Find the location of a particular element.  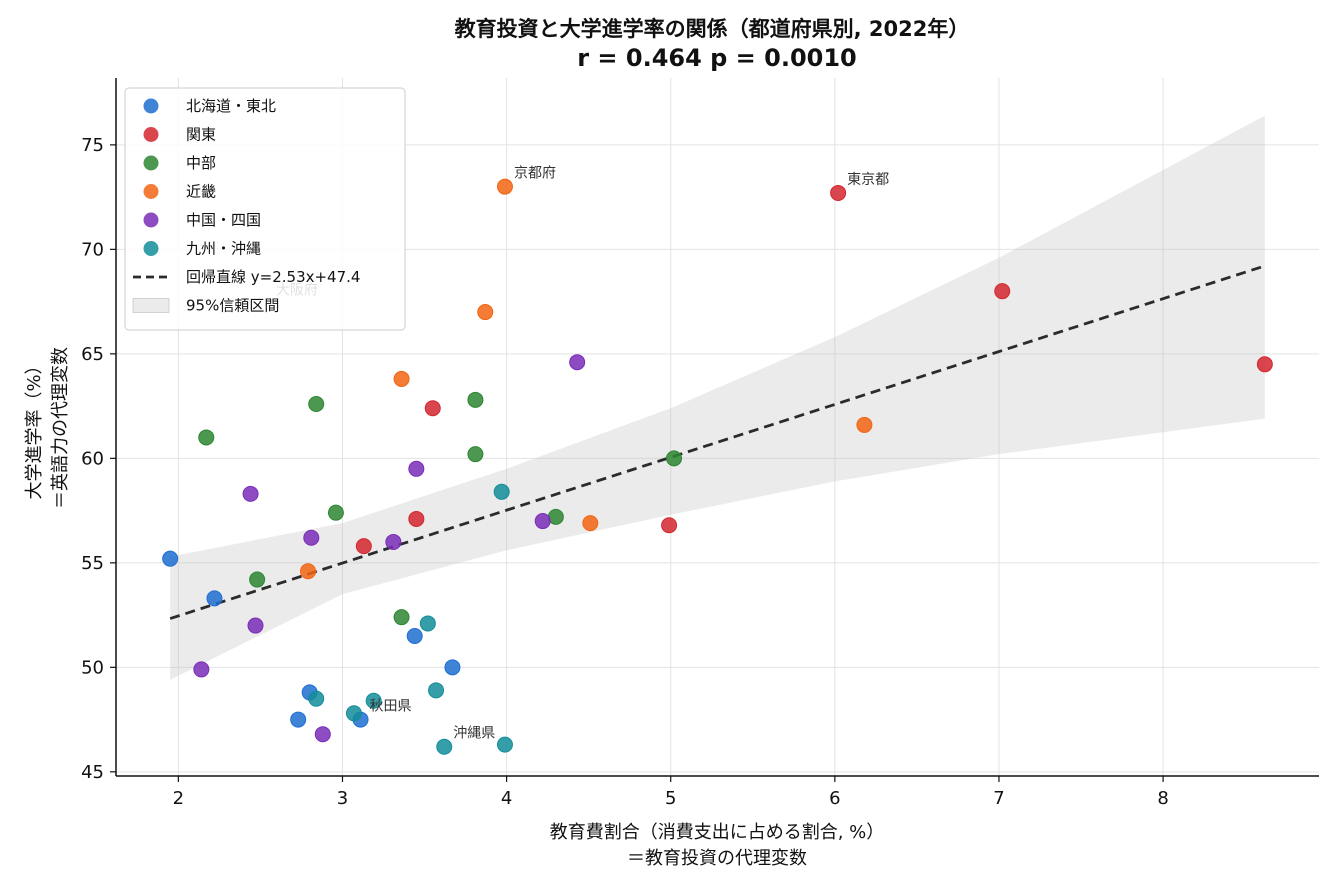

y-tick-label: 50 is located at coordinates (92, 667).